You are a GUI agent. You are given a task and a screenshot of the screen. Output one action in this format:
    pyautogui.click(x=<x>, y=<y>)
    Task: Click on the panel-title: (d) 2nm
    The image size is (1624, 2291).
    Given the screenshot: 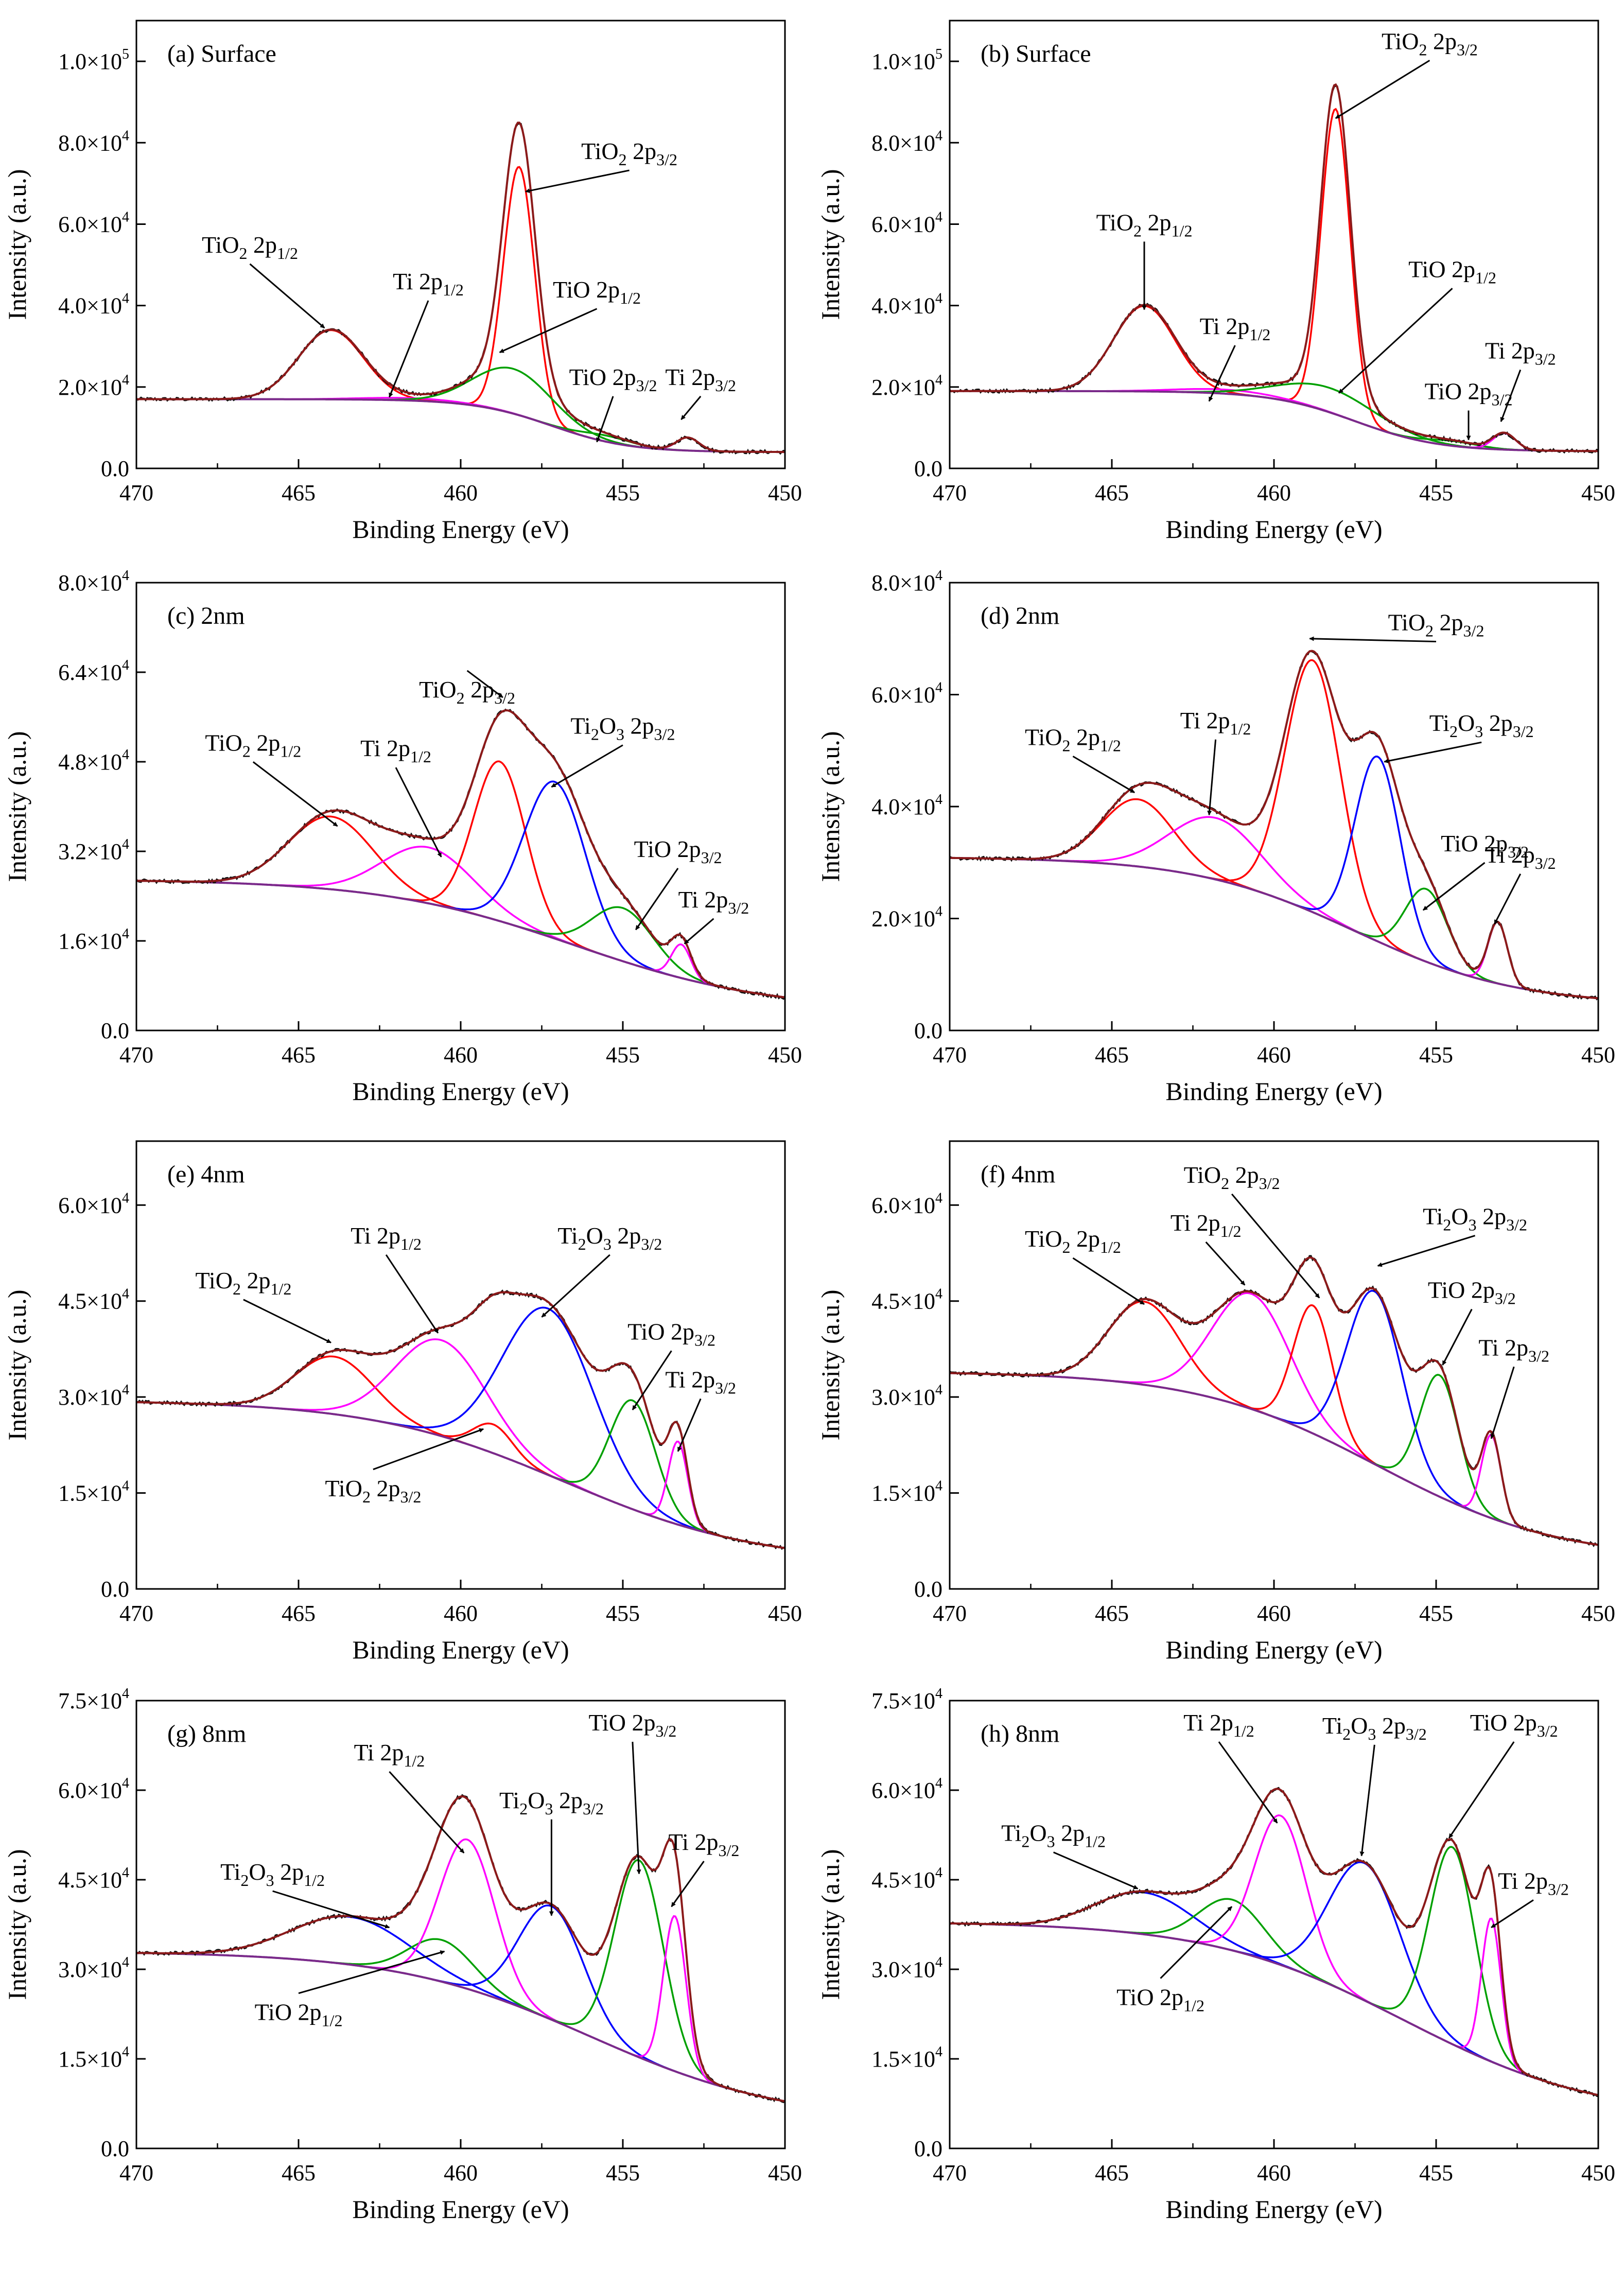 What is the action you would take?
    pyautogui.click(x=1020, y=615)
    